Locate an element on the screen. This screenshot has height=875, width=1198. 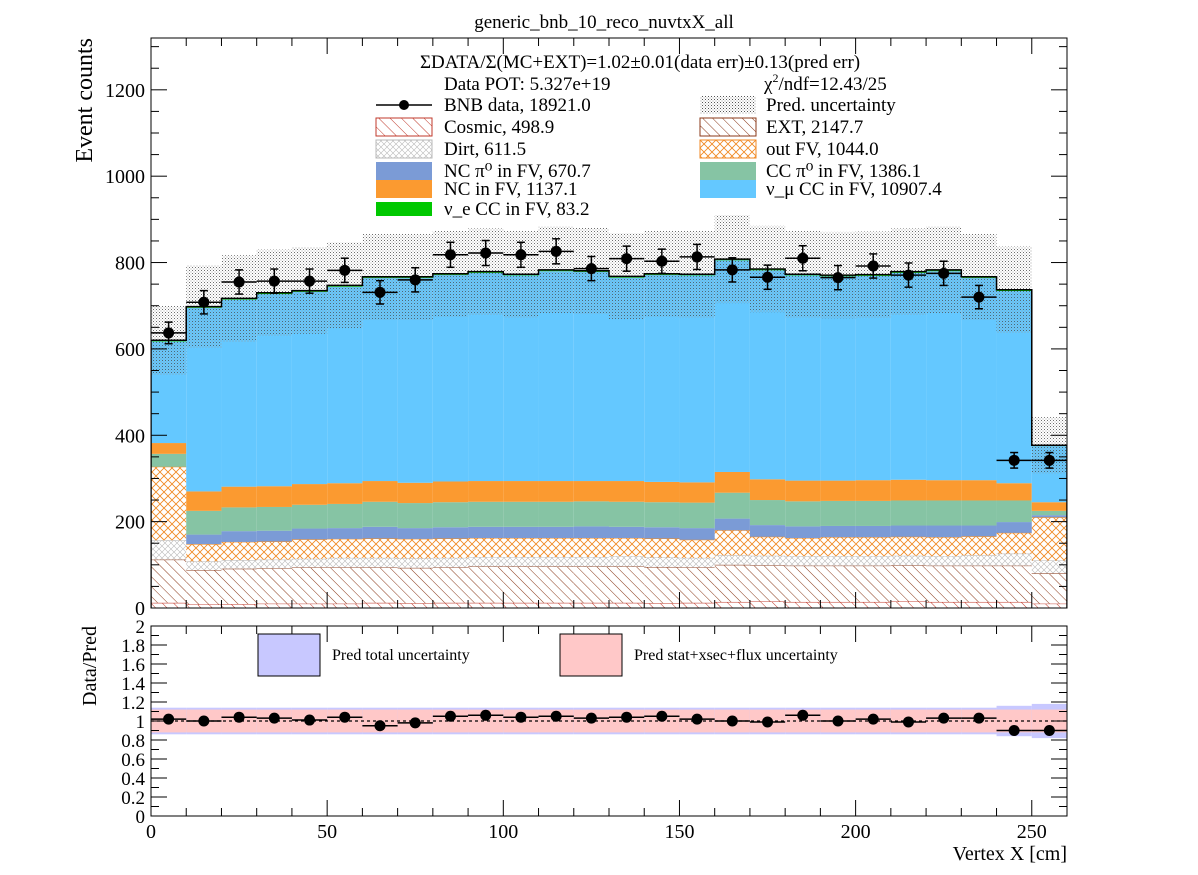
legend-ext-label: EXT, 2147.7 is located at coordinates (814, 127).